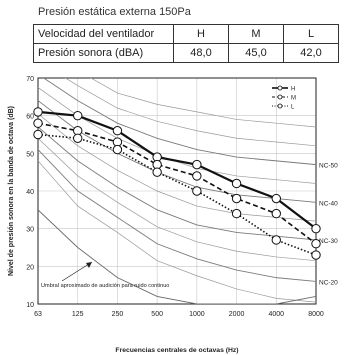 The image size is (347, 355). Describe the element at coordinates (30, 79) in the screenshot. I see `y-tick-label: 70` at that location.